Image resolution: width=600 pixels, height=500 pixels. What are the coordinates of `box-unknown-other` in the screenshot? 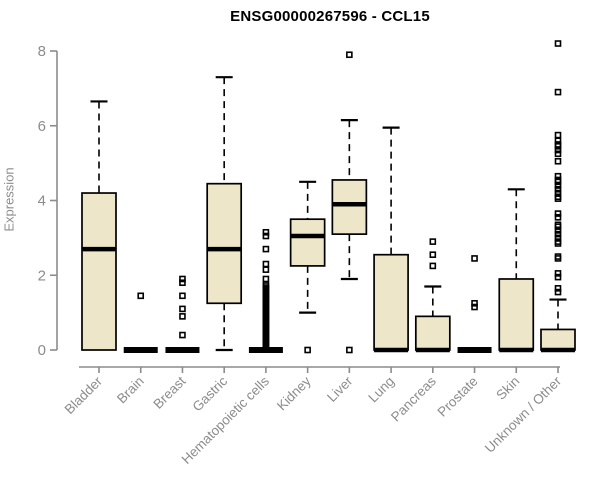 It's located at (558, 339).